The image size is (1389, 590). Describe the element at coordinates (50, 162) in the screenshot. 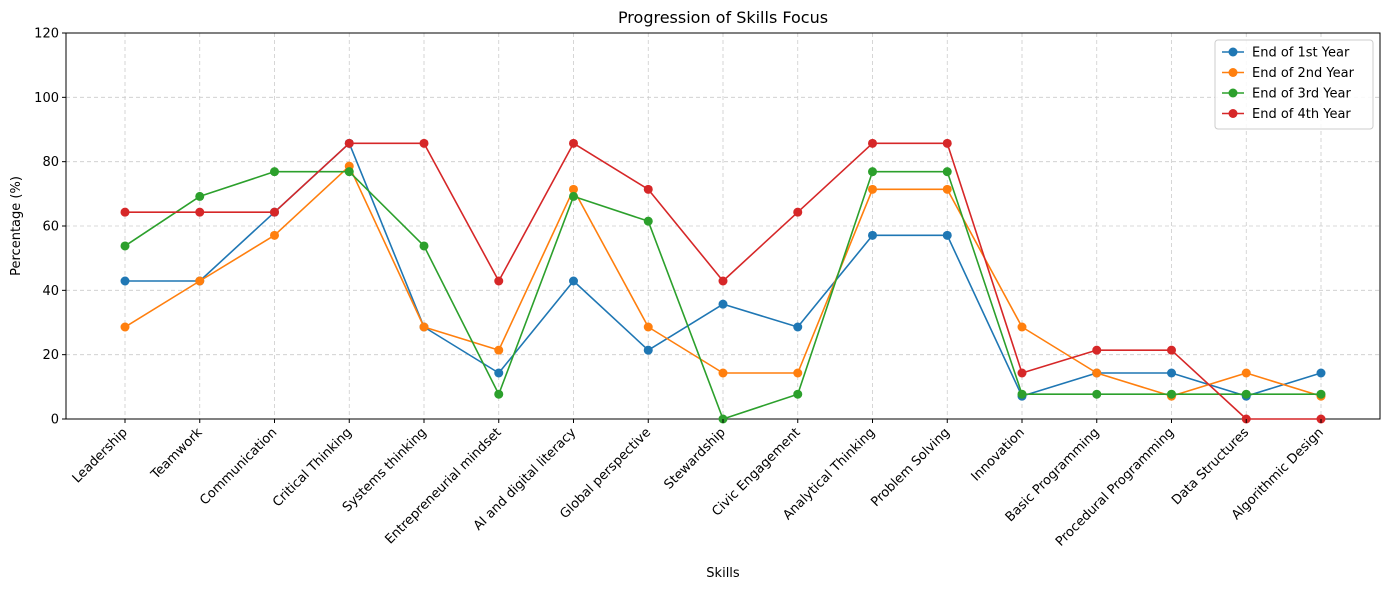

I see `y-tick-label: 80` at that location.